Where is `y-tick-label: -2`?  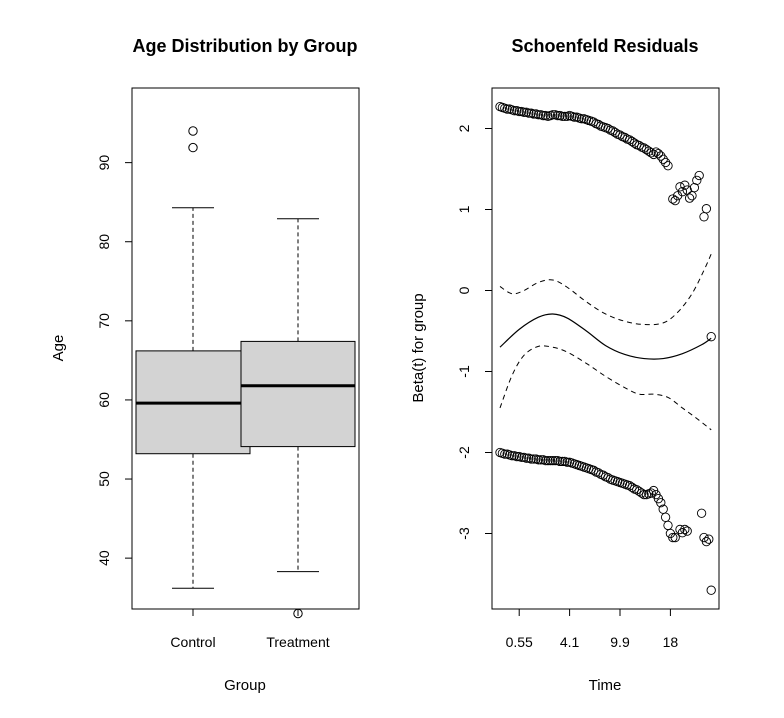 y-tick-label: -2 is located at coordinates (464, 452).